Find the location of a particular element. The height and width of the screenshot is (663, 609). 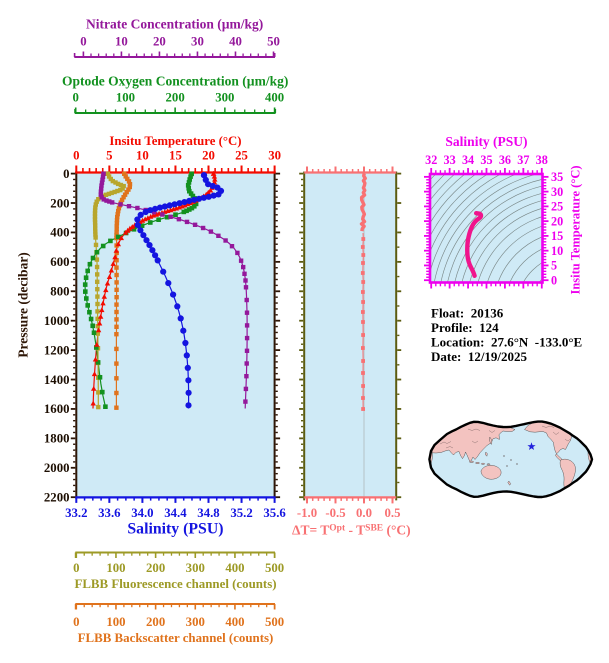

svg-text: 600 is located at coordinates (59, 262).